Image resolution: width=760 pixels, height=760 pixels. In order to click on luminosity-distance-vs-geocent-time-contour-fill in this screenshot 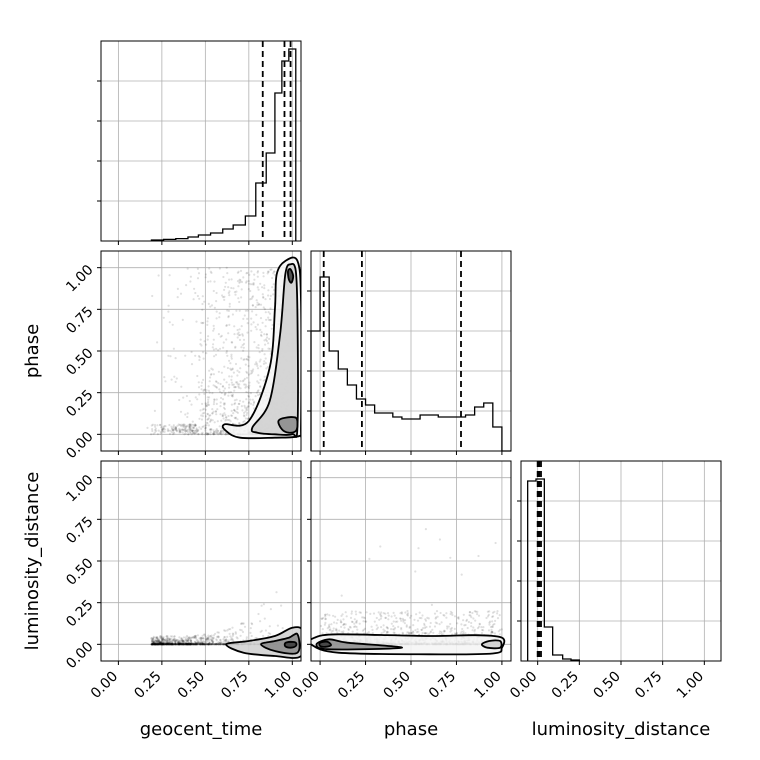, I will do `click(290, 644)`.